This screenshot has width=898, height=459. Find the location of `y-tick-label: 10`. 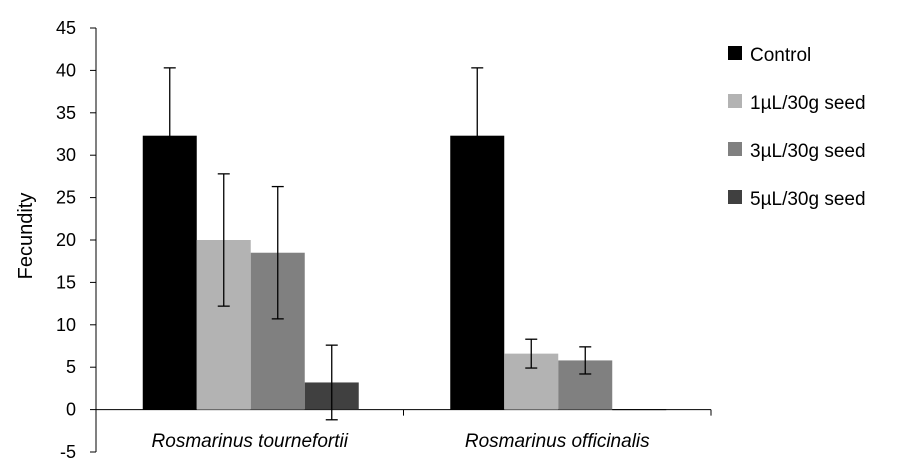

y-tick-label: 10 is located at coordinates (66, 325).